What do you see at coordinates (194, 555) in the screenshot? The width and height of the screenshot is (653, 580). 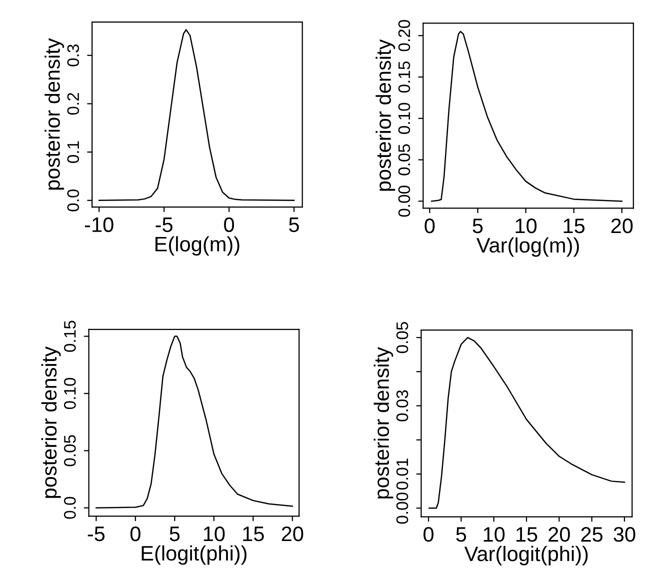 I see `x-axis-title: E(logit(phi))` at bounding box center [194, 555].